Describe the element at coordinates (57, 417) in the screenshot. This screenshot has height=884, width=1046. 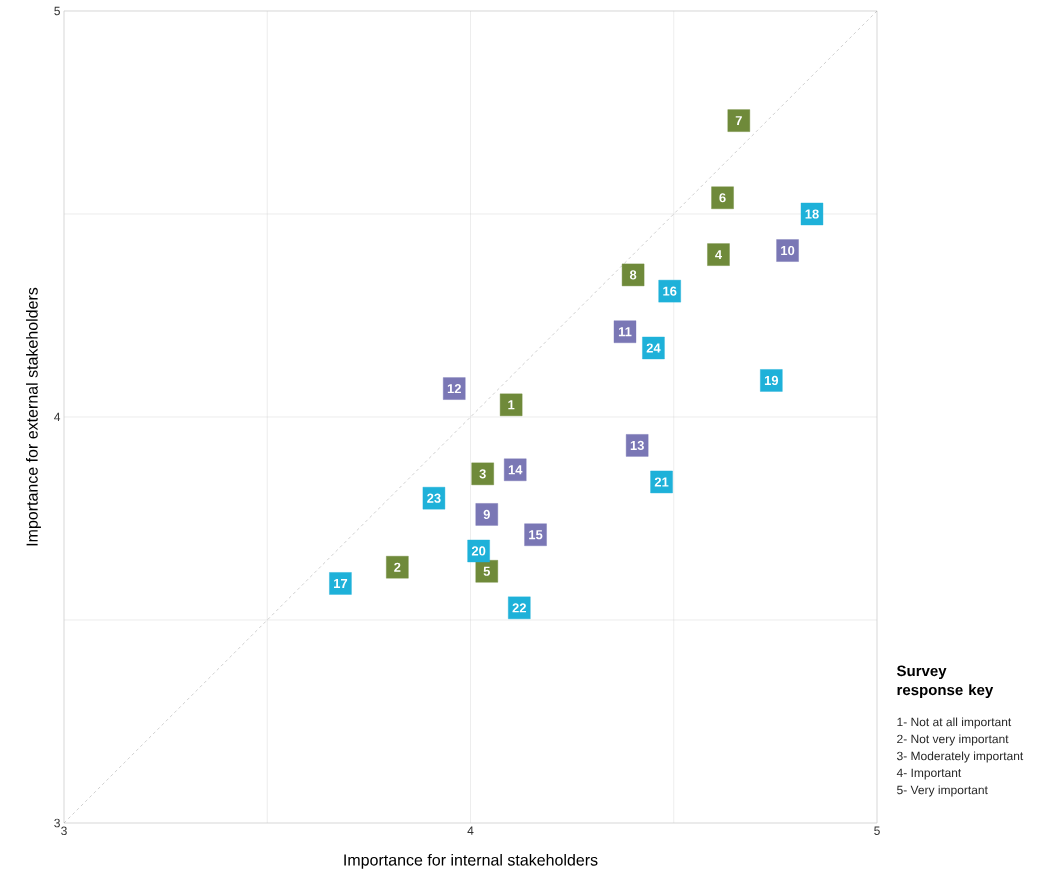
I see `y-tick-label: 4` at that location.